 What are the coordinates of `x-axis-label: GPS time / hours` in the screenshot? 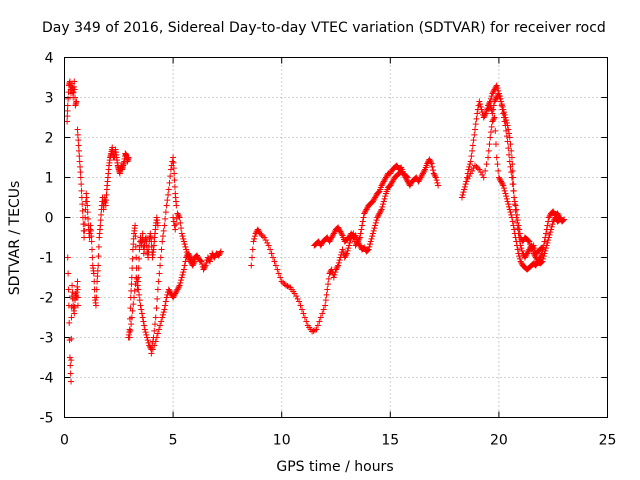 It's located at (334, 467).